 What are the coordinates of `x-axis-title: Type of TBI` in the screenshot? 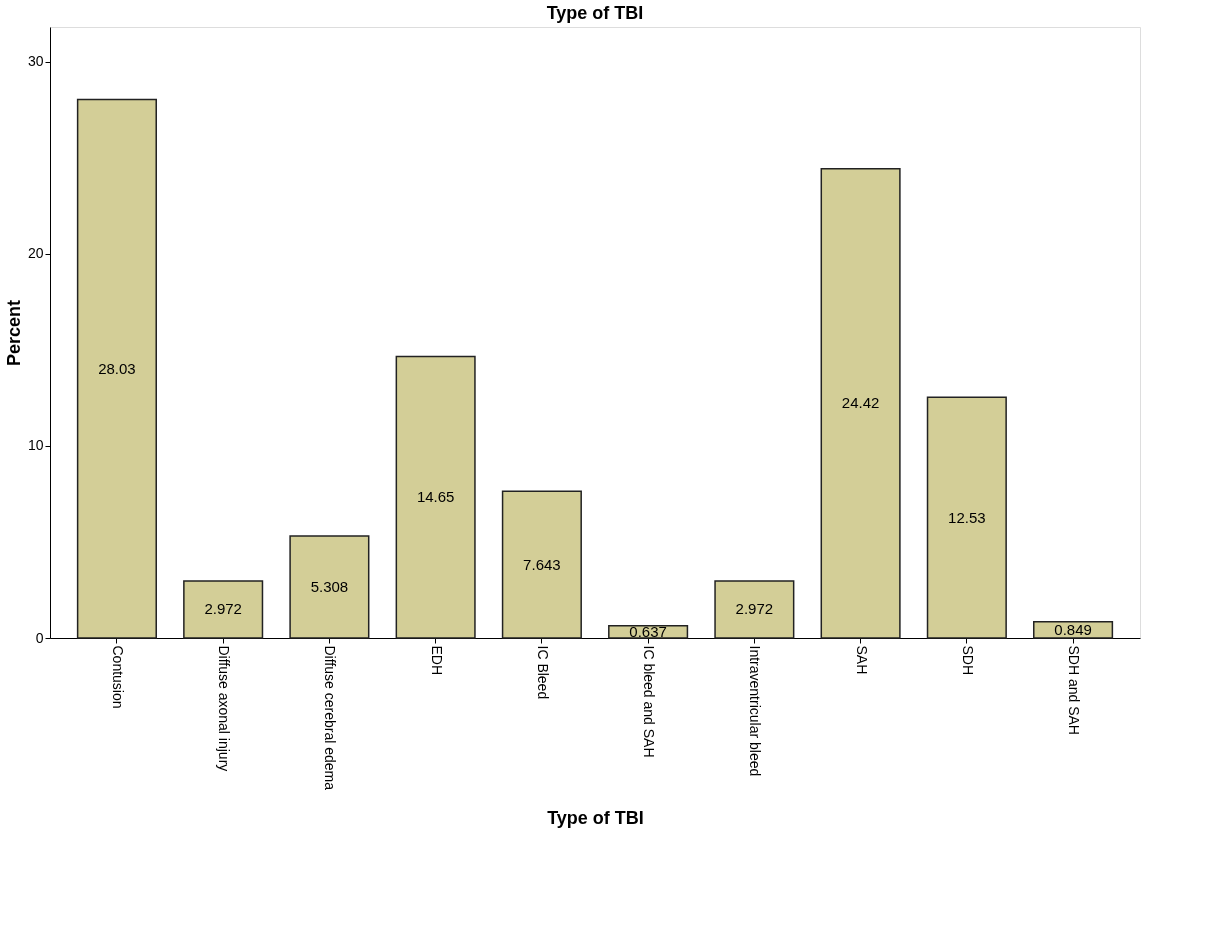 It's located at (595, 817).